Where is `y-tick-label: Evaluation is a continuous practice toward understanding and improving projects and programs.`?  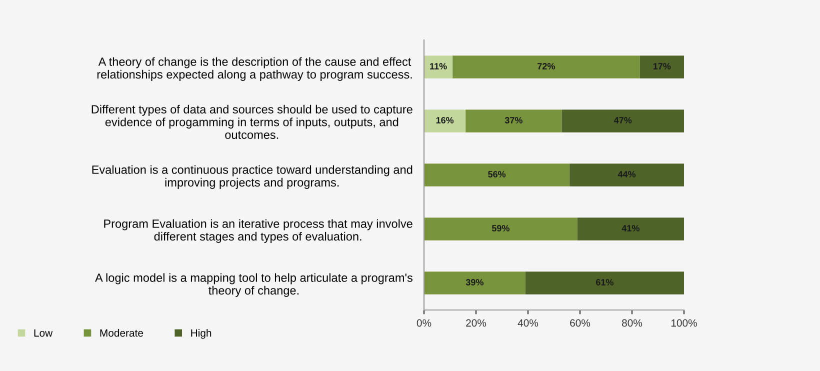 y-tick-label: Evaluation is a continuous practice toward understanding and improving projects and programs. is located at coordinates (252, 177).